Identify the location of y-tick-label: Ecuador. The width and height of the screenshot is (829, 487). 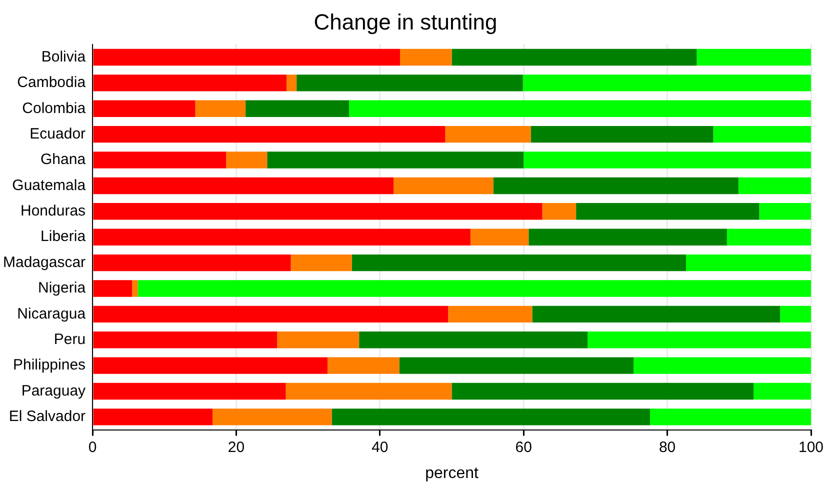
(58, 133).